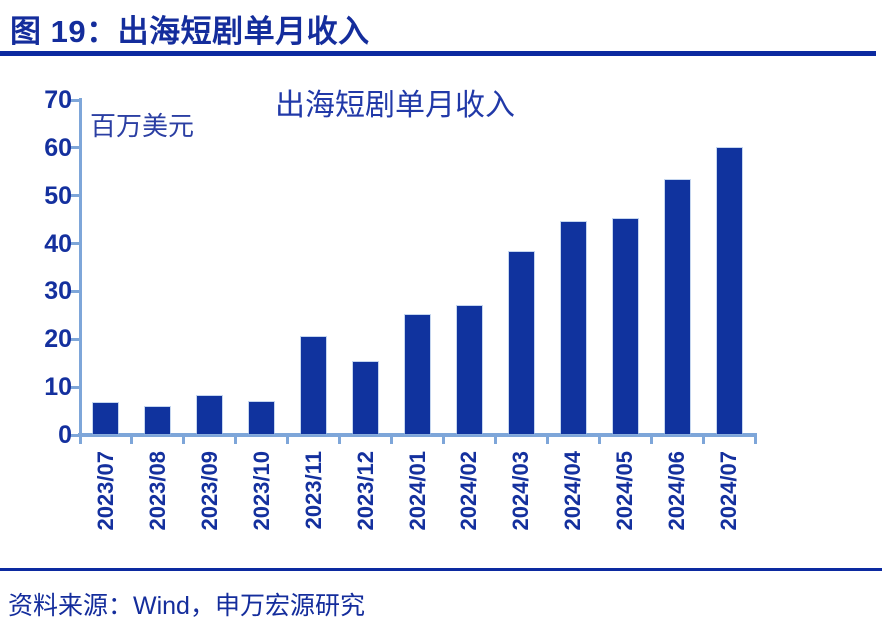  Describe the element at coordinates (677, 491) in the screenshot. I see `x-axis-tick-label: 2024/06` at that location.